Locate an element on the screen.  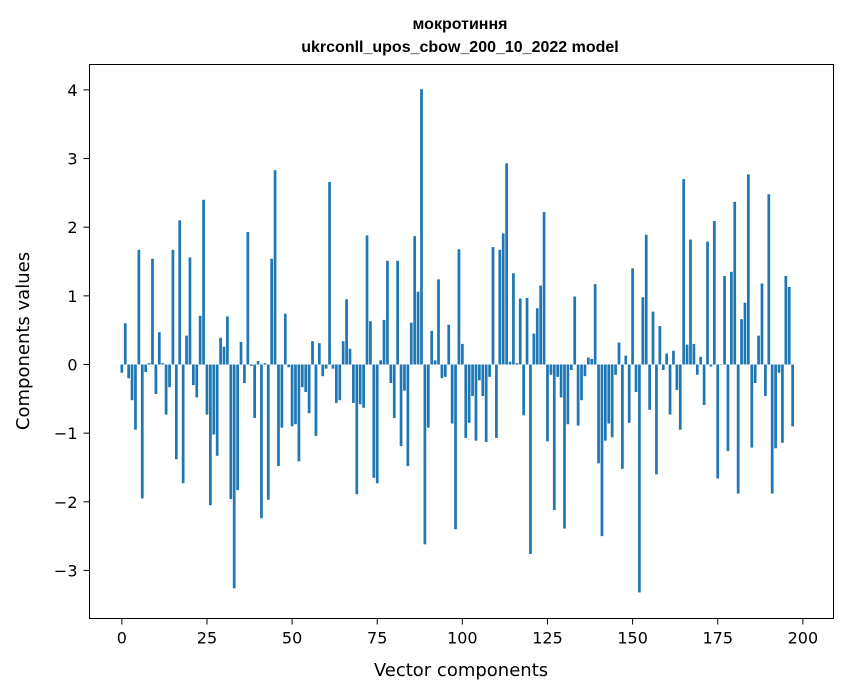
x-tick-label-150: 150 is located at coordinates (632, 638).